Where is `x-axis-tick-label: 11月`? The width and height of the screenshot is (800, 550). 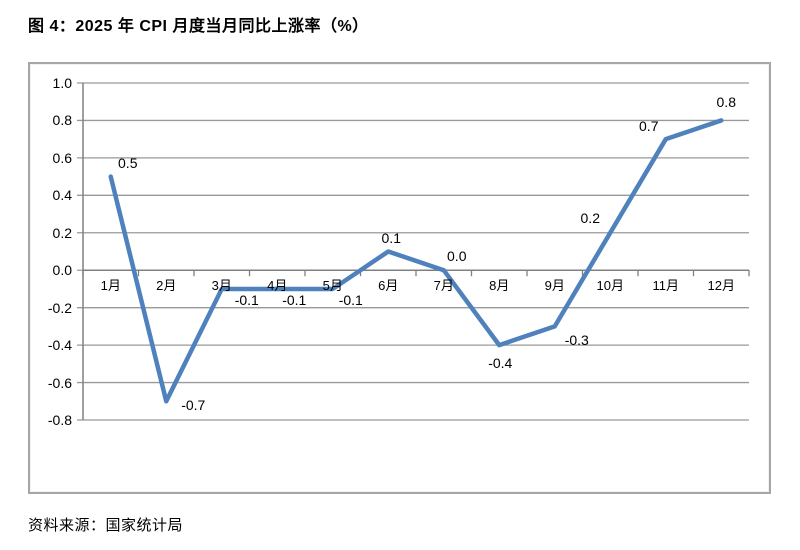 x-axis-tick-label: 11月 is located at coordinates (666, 286).